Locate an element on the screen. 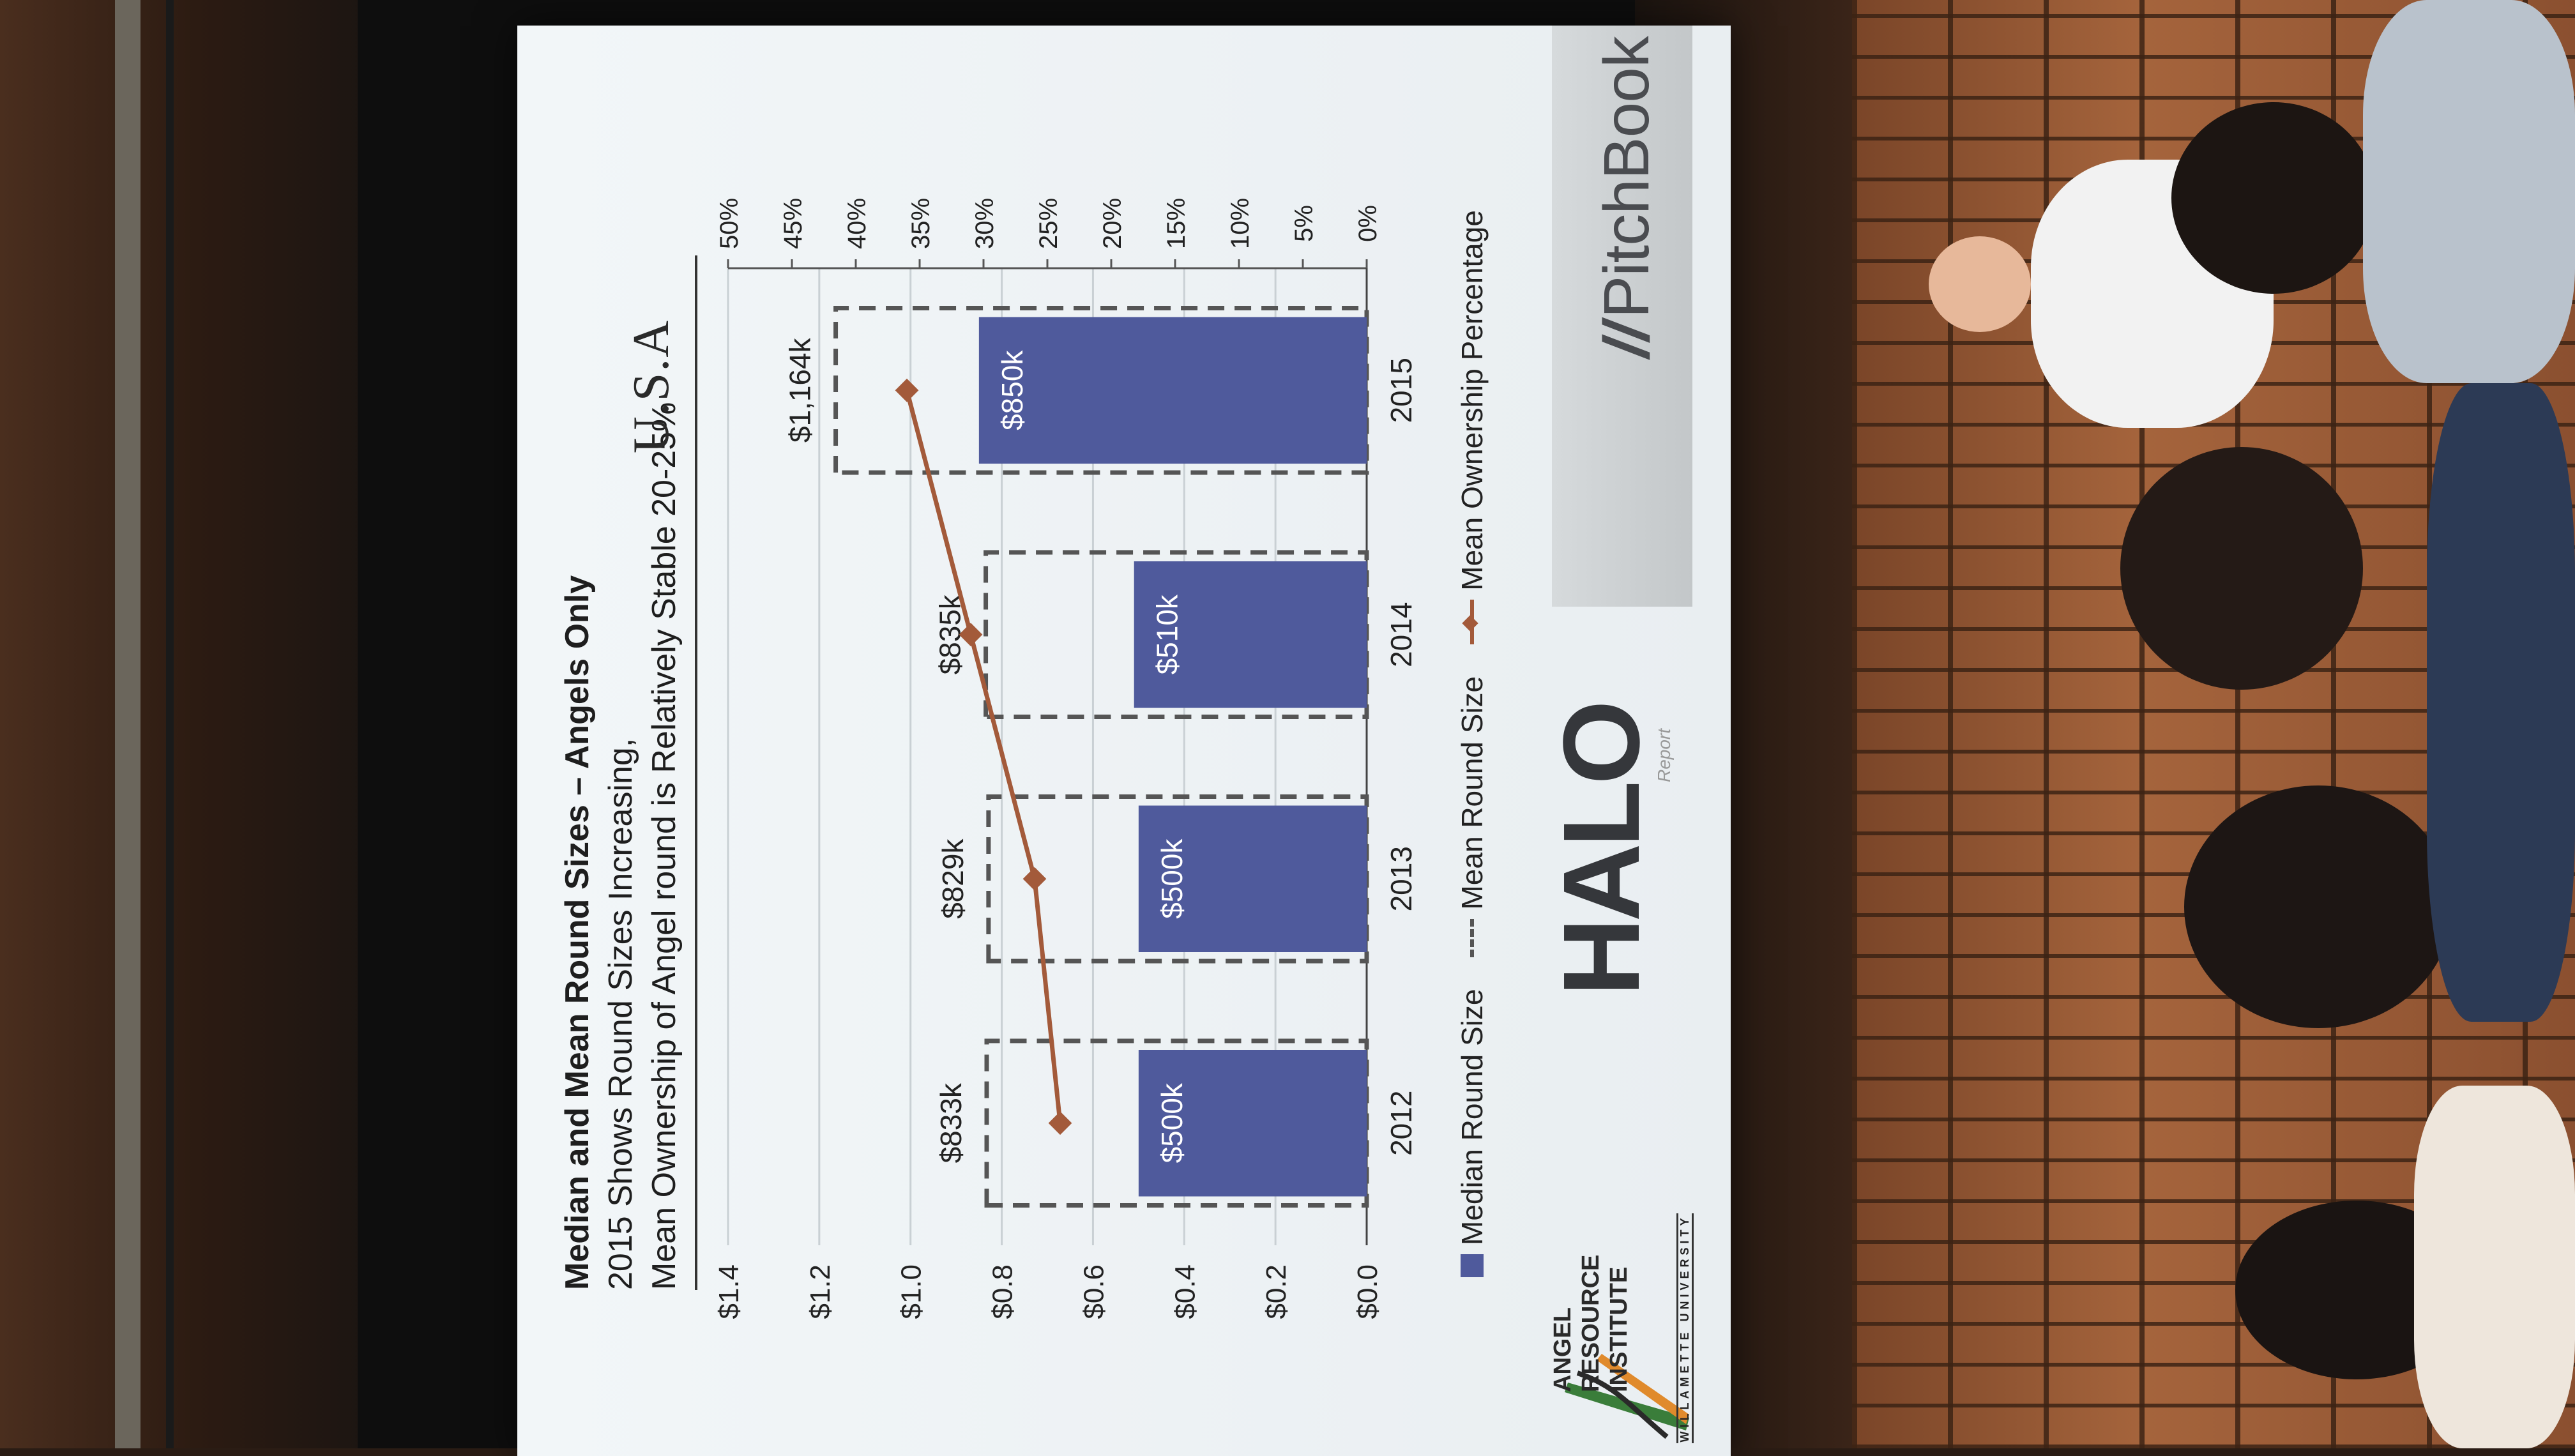 The width and height of the screenshot is (2575, 1456). median-round-label: $850k is located at coordinates (1013, 390).